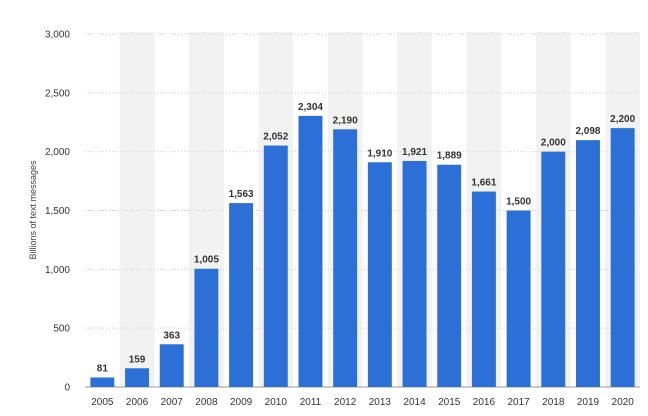  I want to click on y-axis-label: Billions of text messages, so click(33, 210).